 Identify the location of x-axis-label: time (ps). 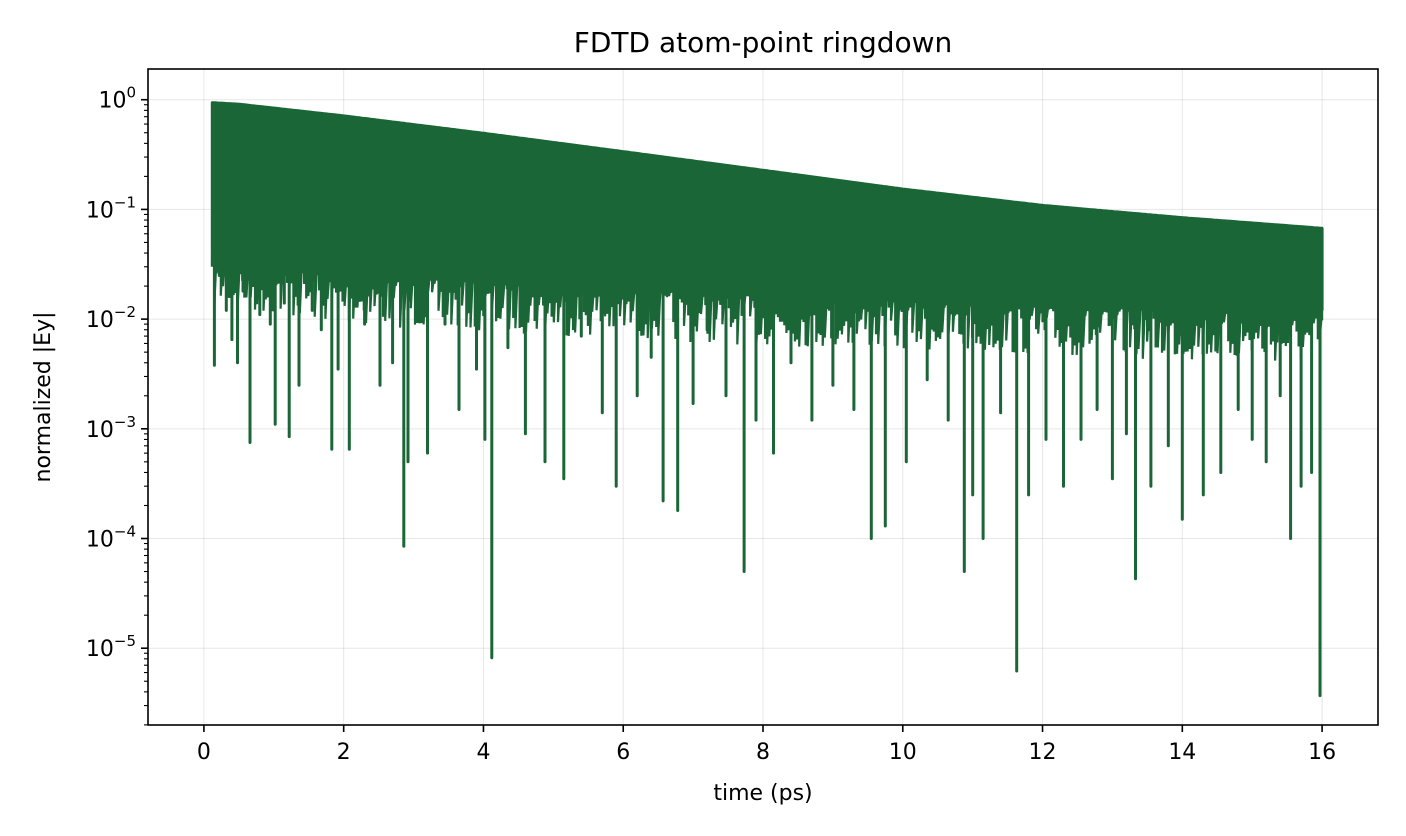
(762, 793).